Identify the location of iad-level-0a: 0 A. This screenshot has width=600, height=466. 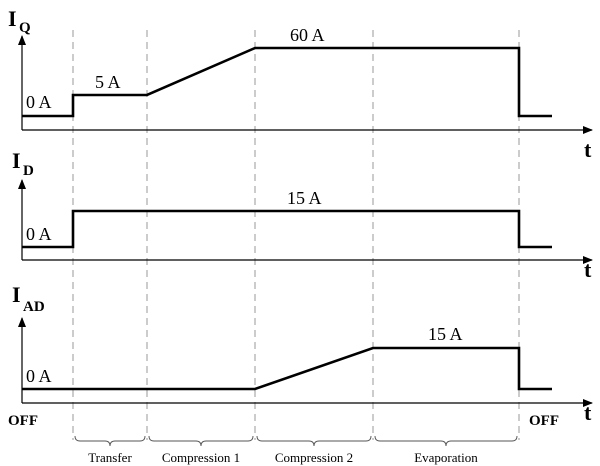
(39, 376).